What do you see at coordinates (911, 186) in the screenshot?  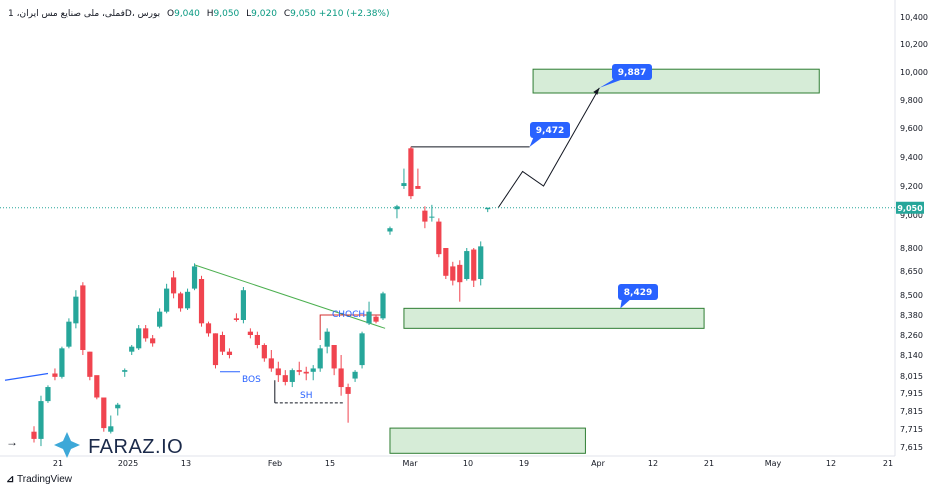 I see `y-tick-label: 9,200` at bounding box center [911, 186].